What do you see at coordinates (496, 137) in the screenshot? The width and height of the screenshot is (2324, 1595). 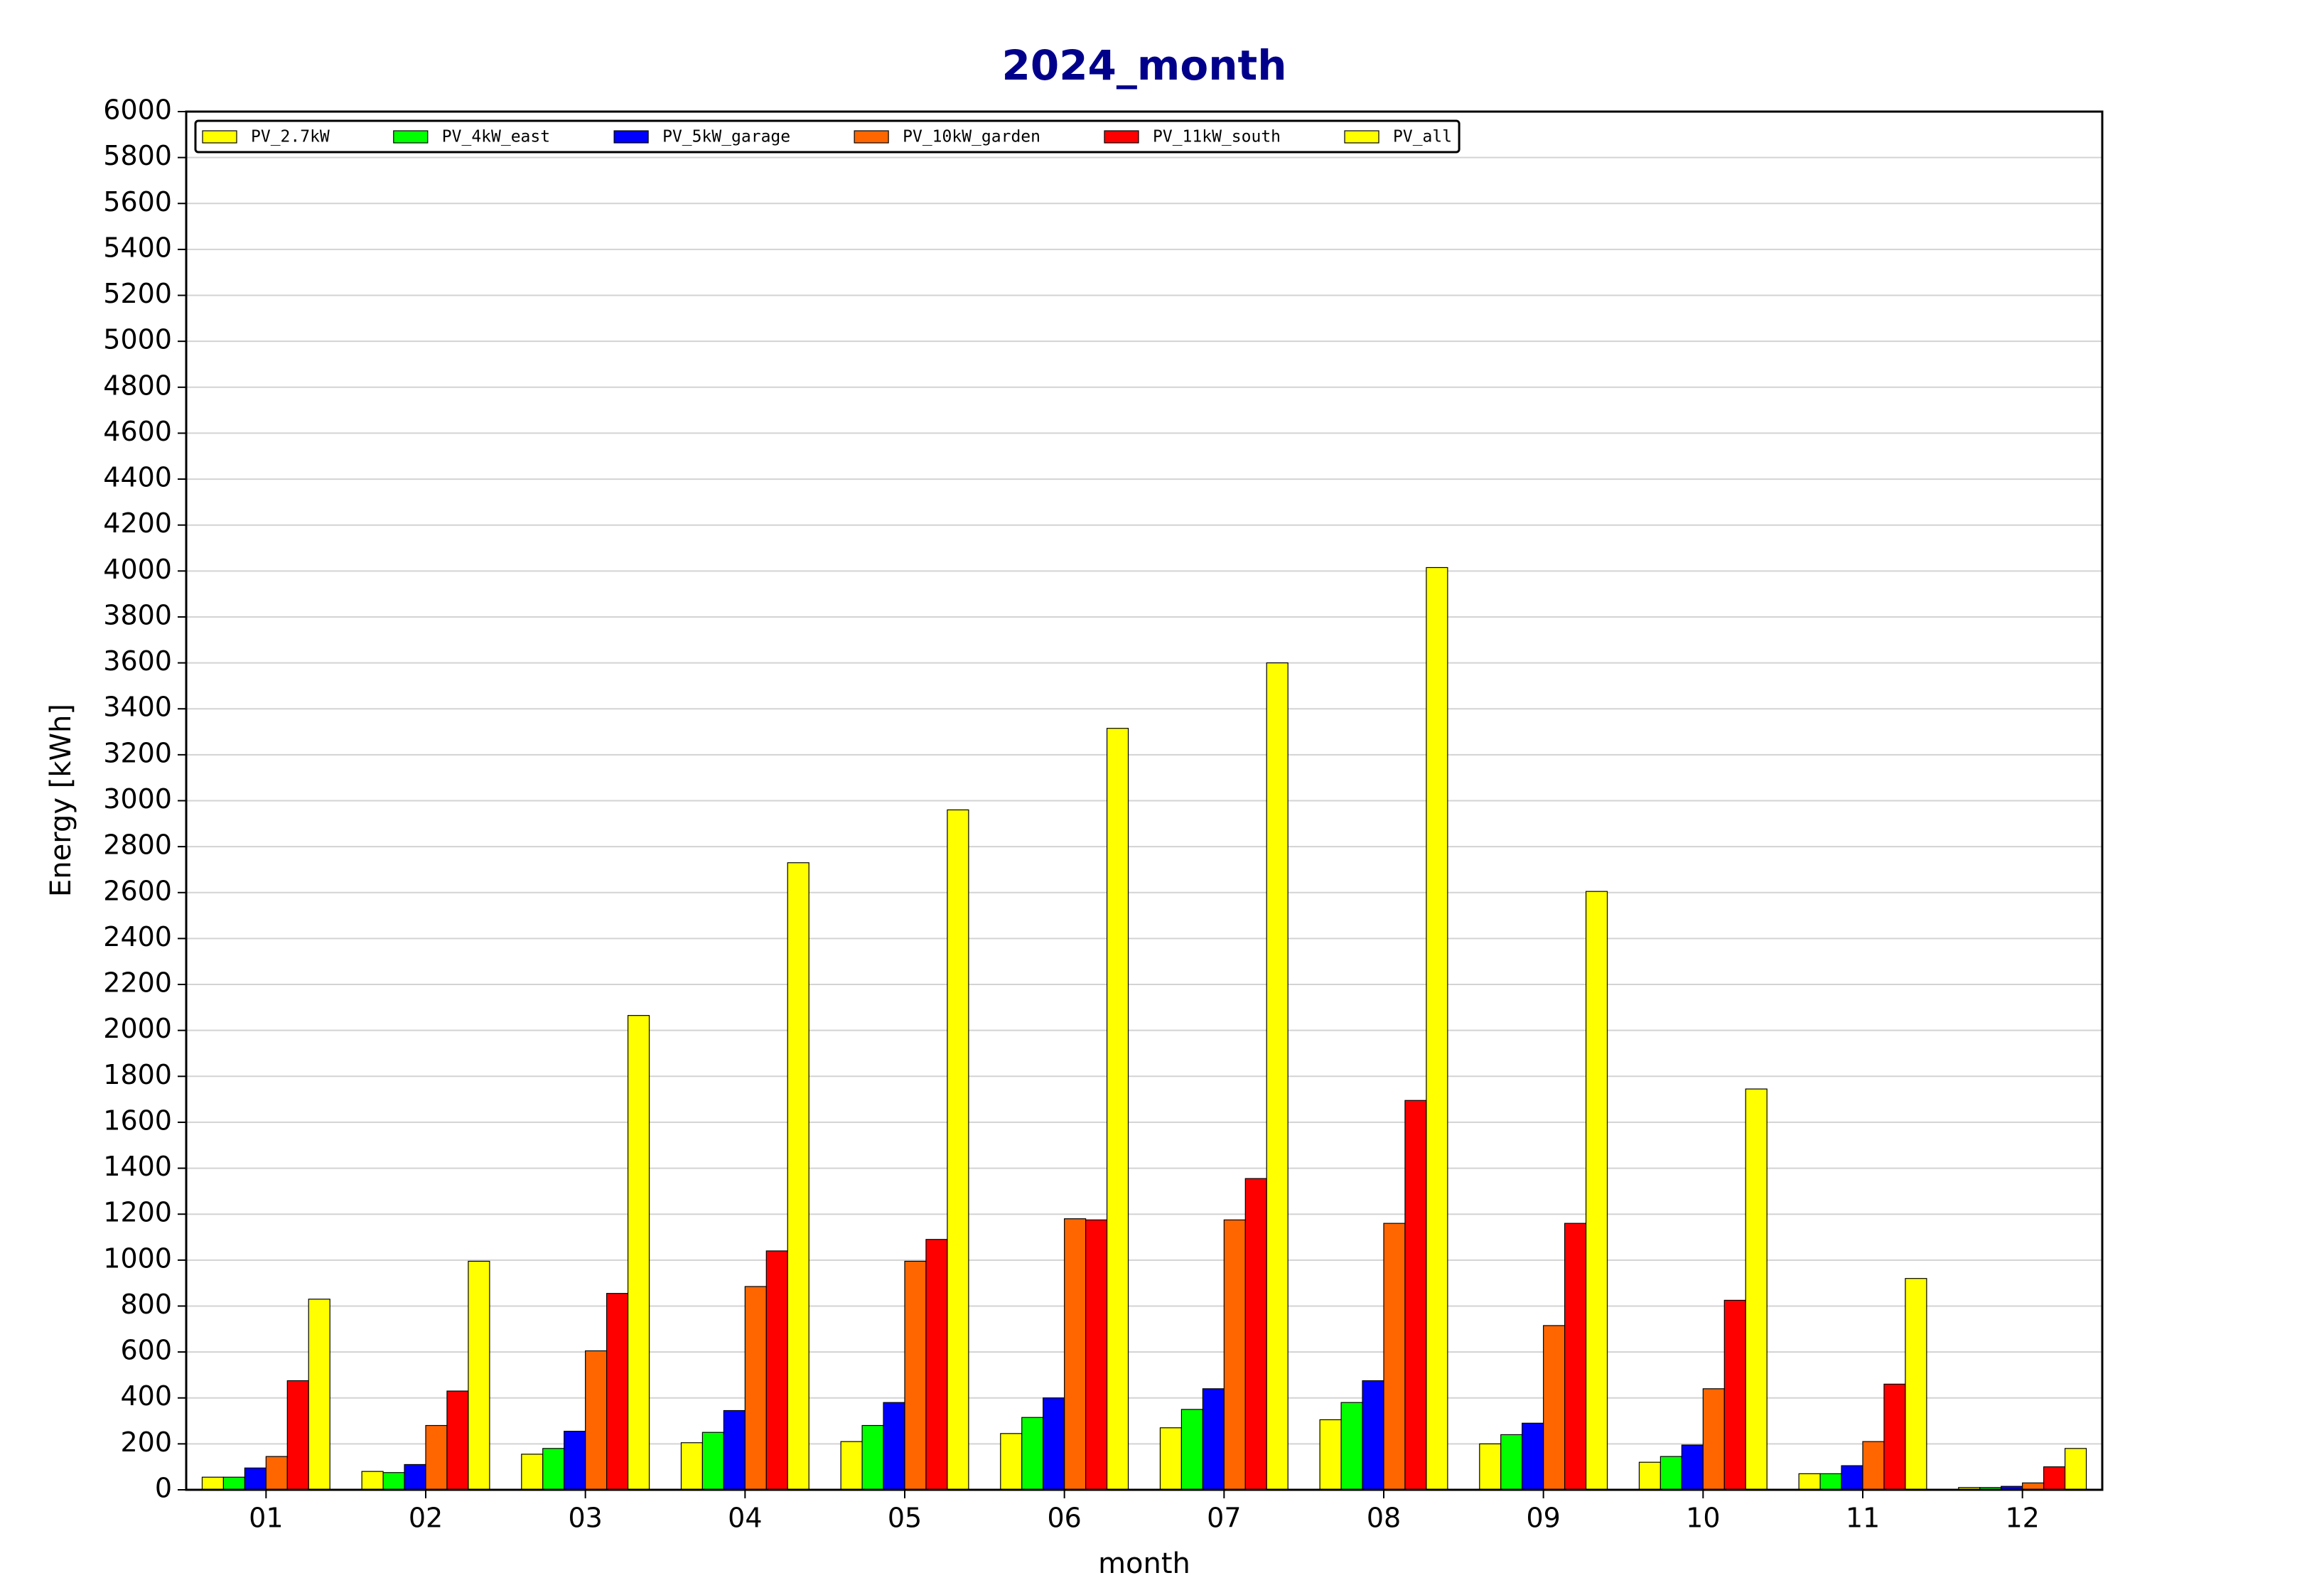 I see `legend-label: PV_4kW_east` at bounding box center [496, 137].